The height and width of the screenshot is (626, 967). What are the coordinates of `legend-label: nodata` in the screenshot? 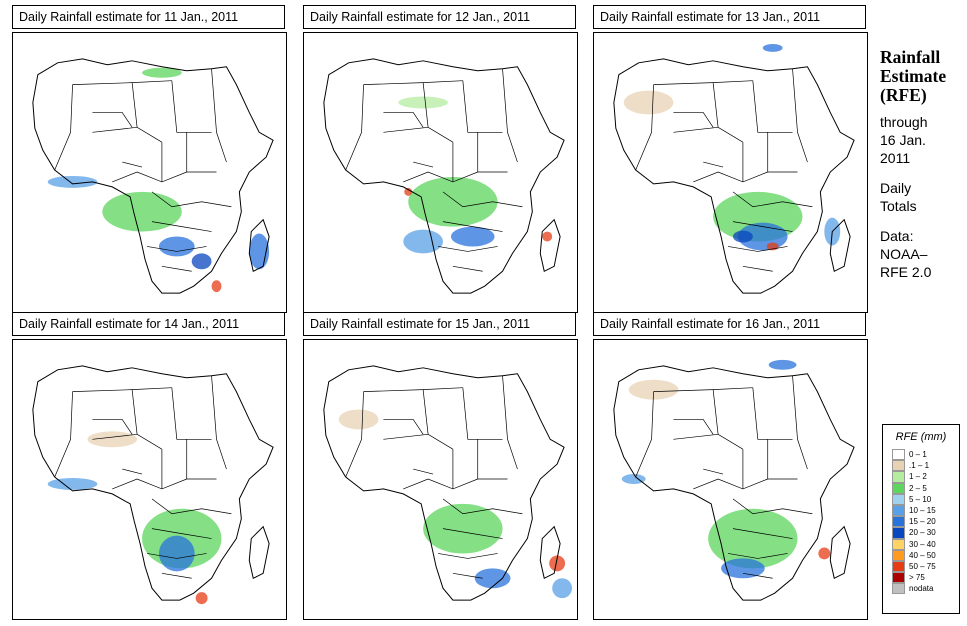 It's located at (921, 589).